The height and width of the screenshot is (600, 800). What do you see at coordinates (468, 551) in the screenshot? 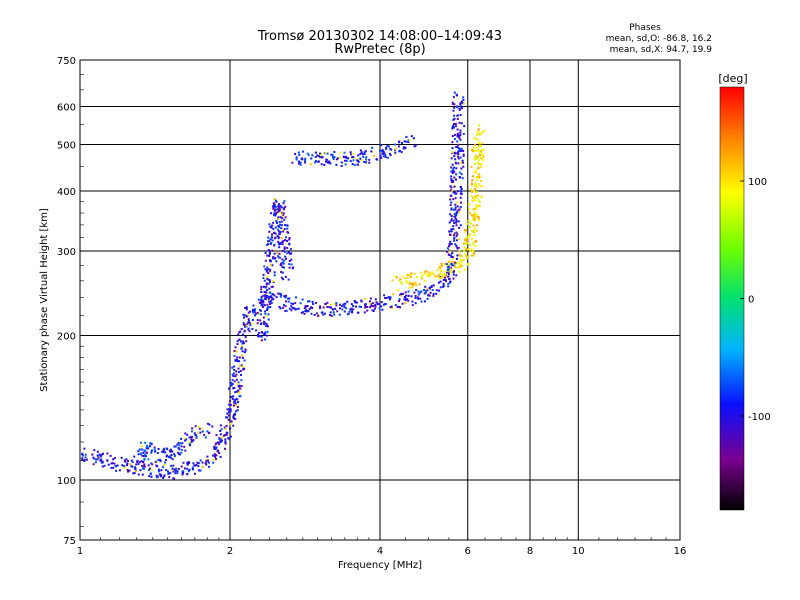
I see `x-tick-label: 6` at bounding box center [468, 551].